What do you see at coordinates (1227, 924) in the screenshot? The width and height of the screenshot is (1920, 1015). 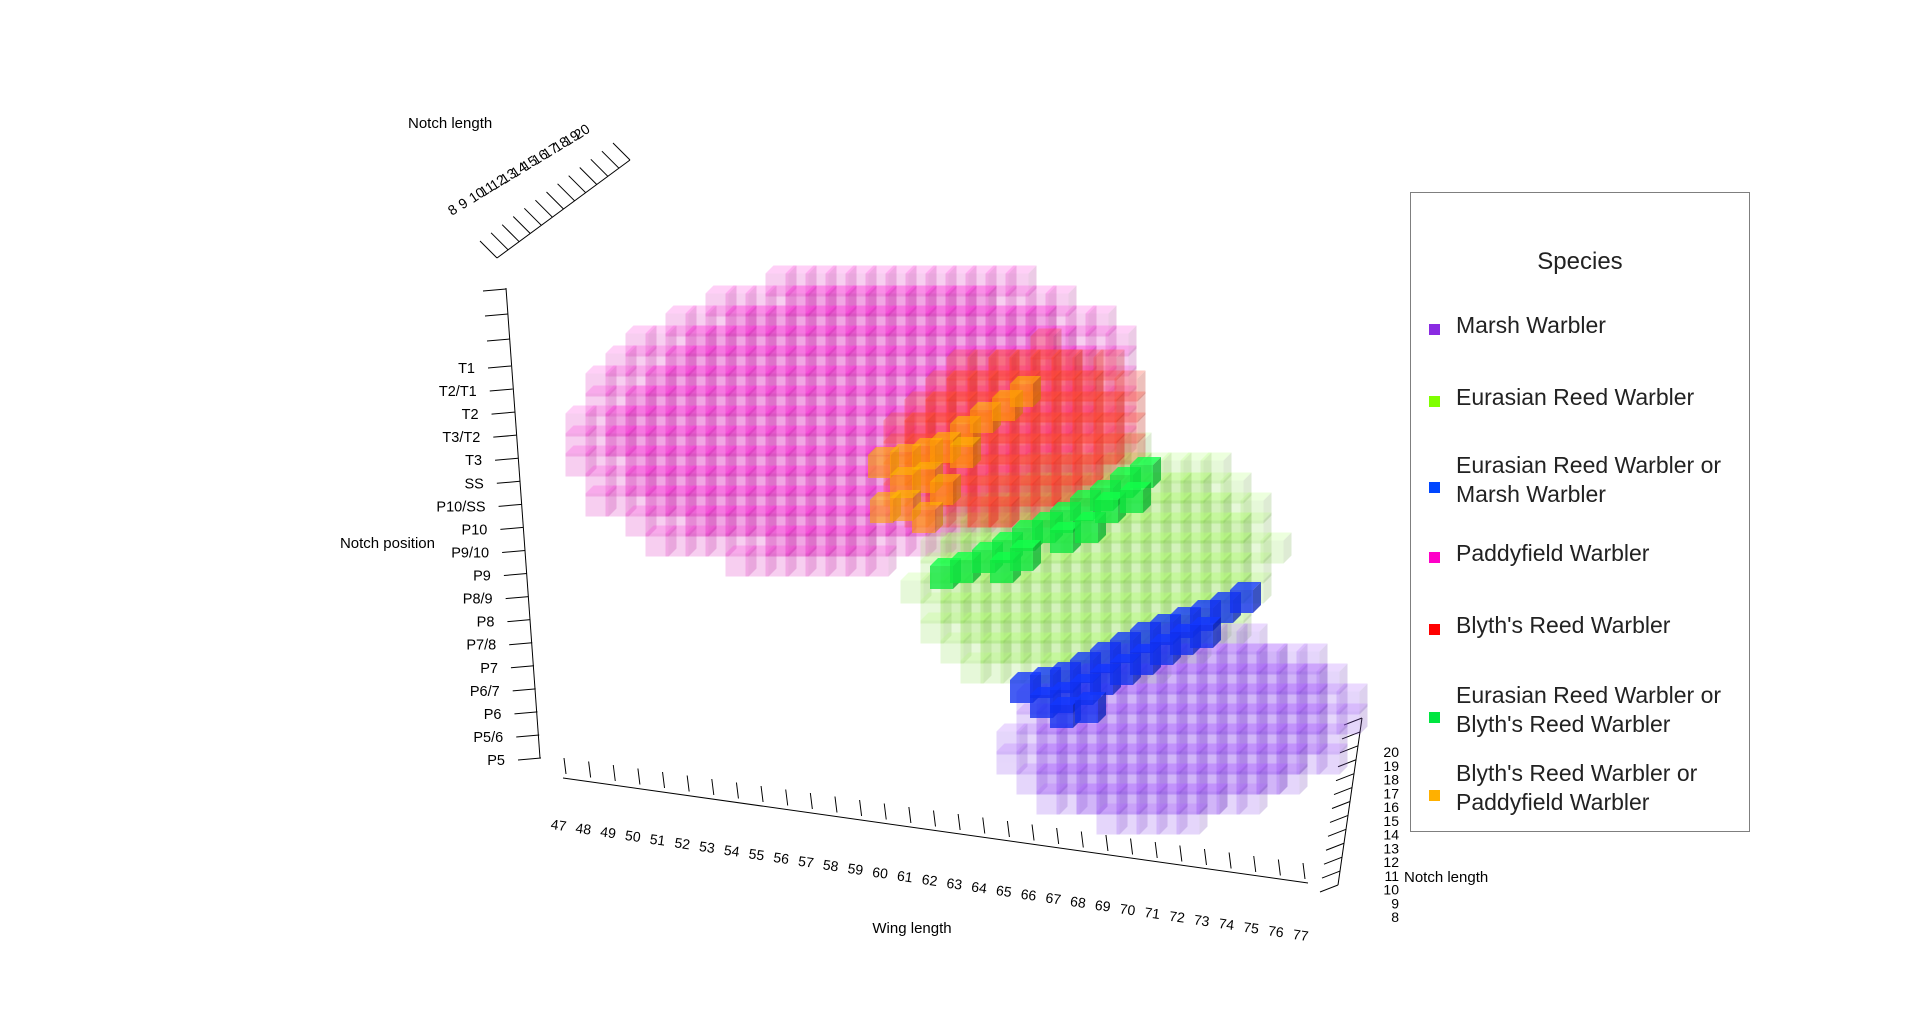 I see `x-axis-tick-label: 74` at bounding box center [1227, 924].